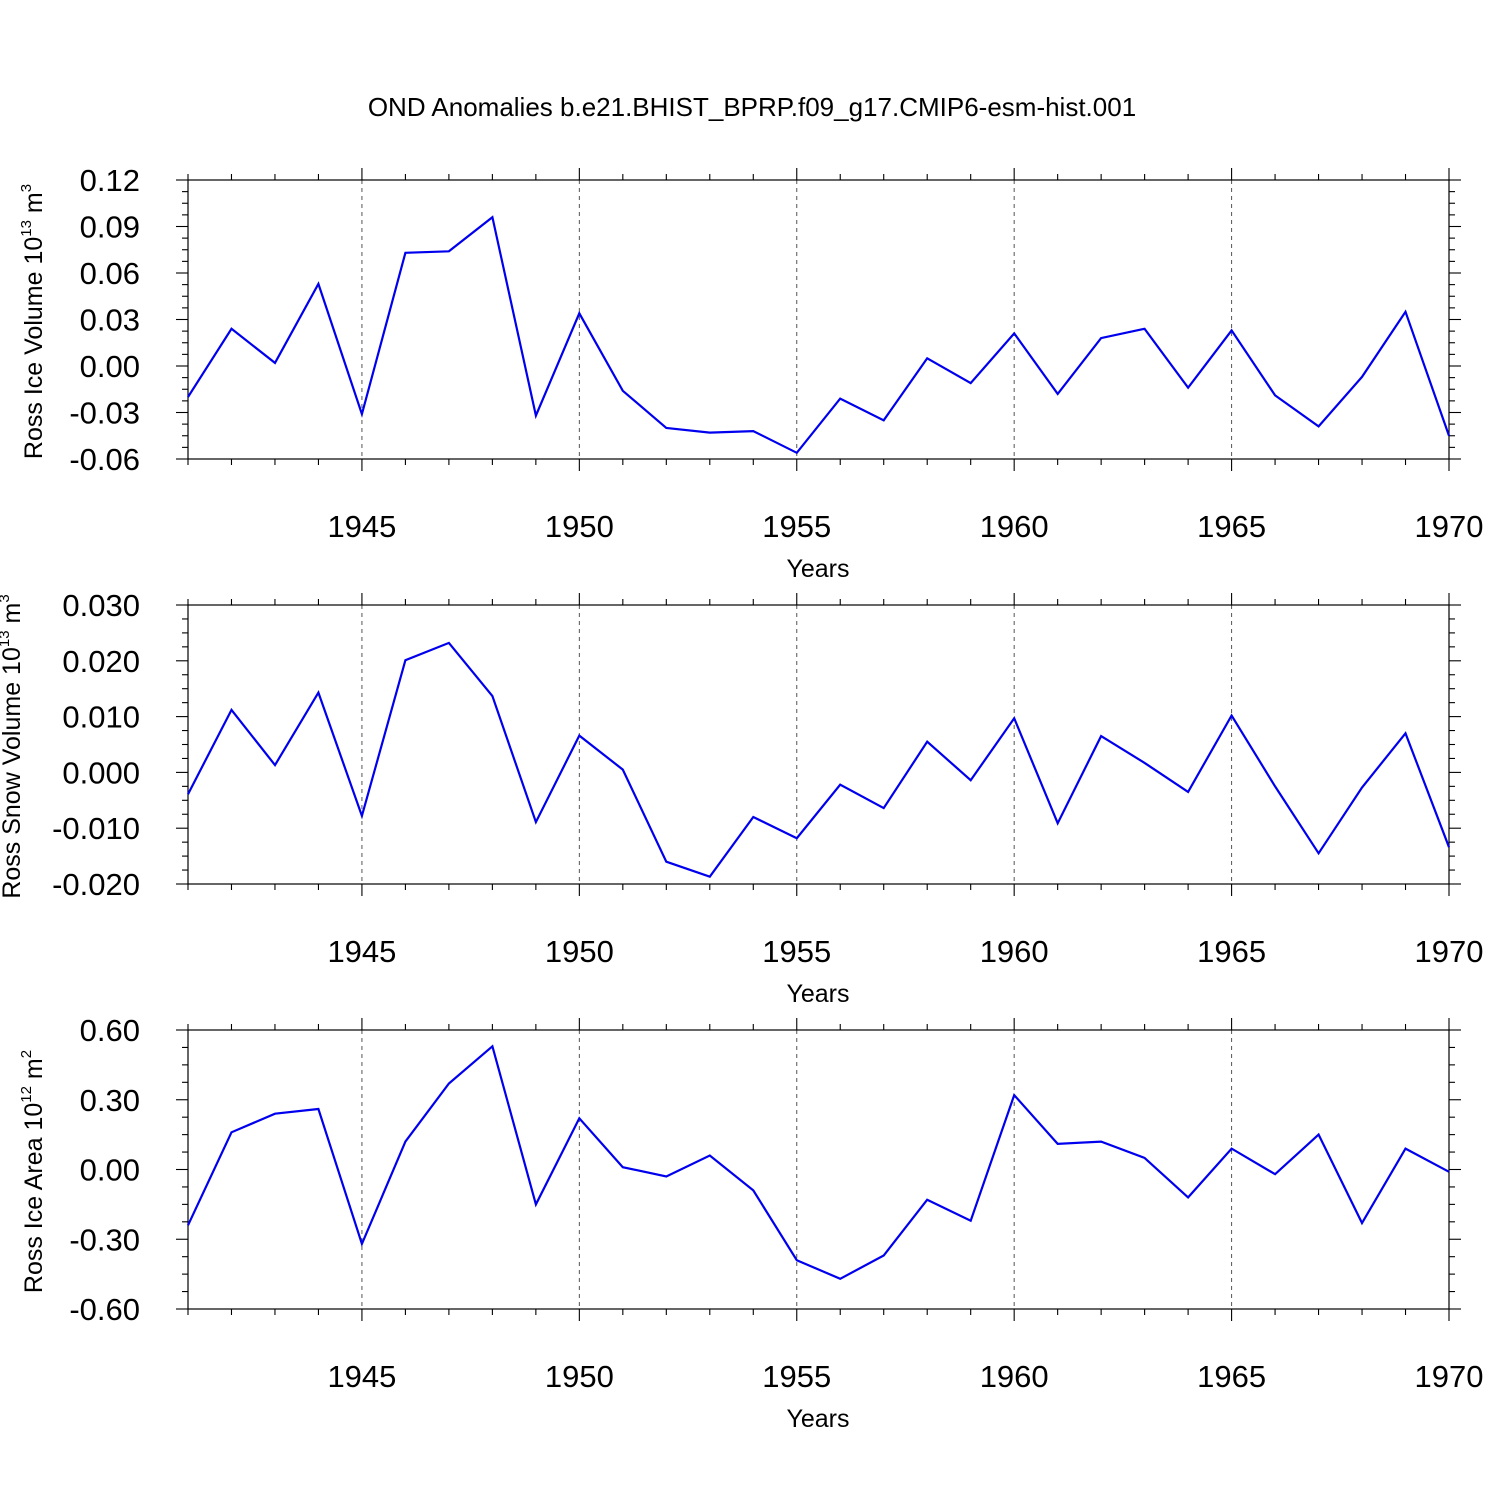 The image size is (1500, 1500). Describe the element at coordinates (34, 1198) in the screenshot. I see `y-label-base: Ross Ice Area 10` at that location.